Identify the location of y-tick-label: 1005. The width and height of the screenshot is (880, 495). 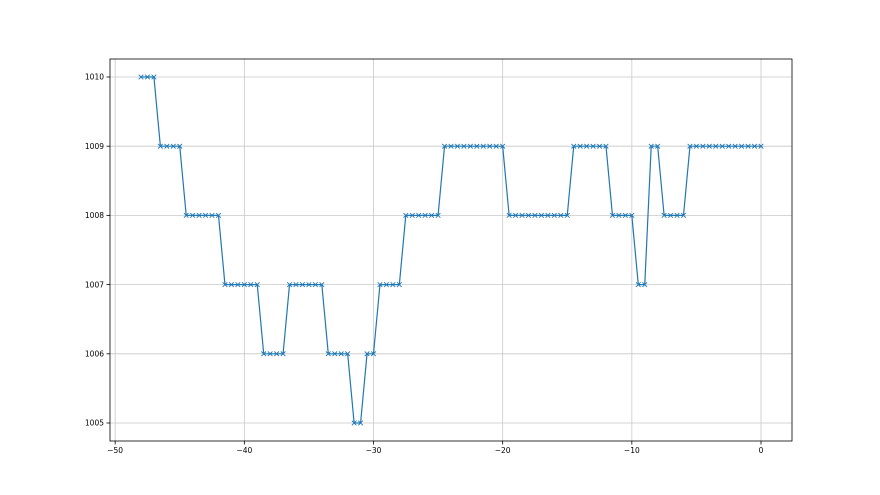
(94, 423).